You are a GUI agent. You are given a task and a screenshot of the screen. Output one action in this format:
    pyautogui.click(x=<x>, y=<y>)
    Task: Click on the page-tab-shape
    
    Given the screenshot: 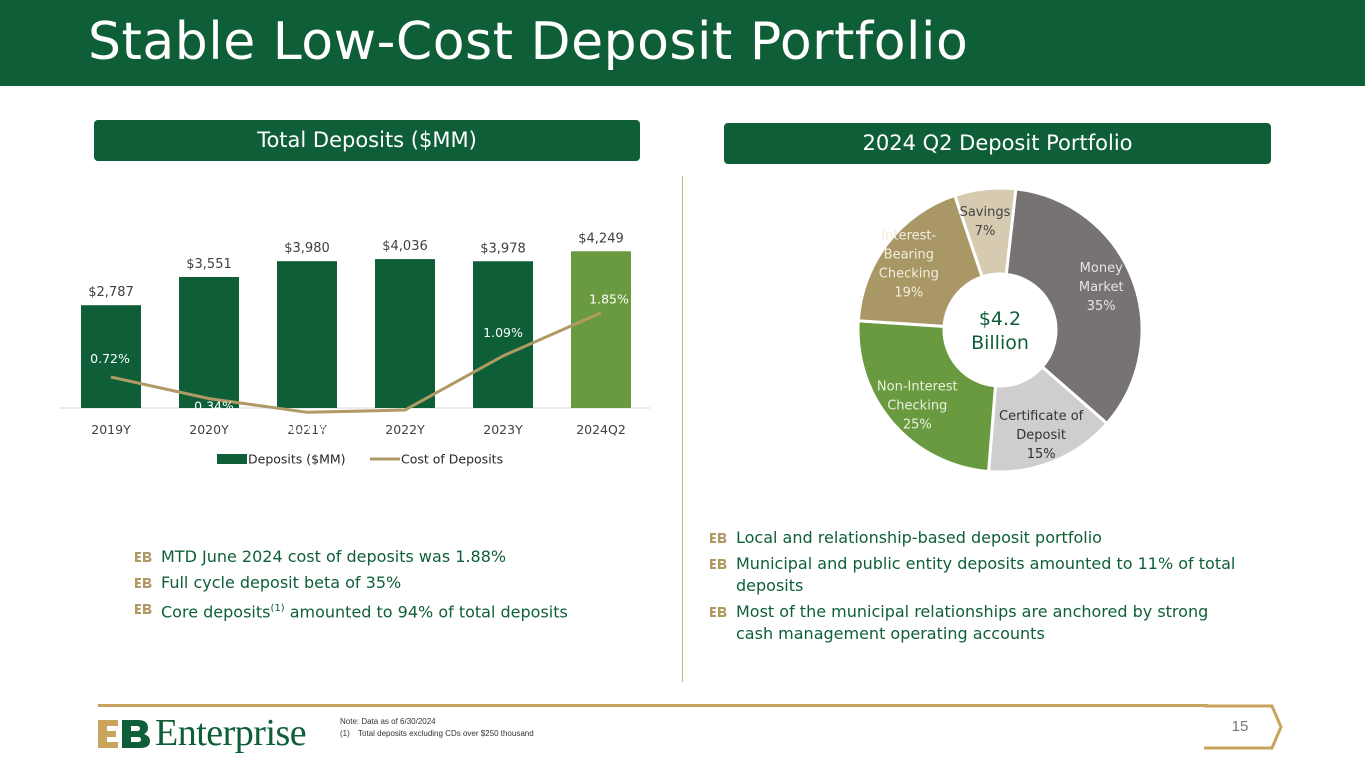 What is the action you would take?
    pyautogui.click(x=1243, y=727)
    